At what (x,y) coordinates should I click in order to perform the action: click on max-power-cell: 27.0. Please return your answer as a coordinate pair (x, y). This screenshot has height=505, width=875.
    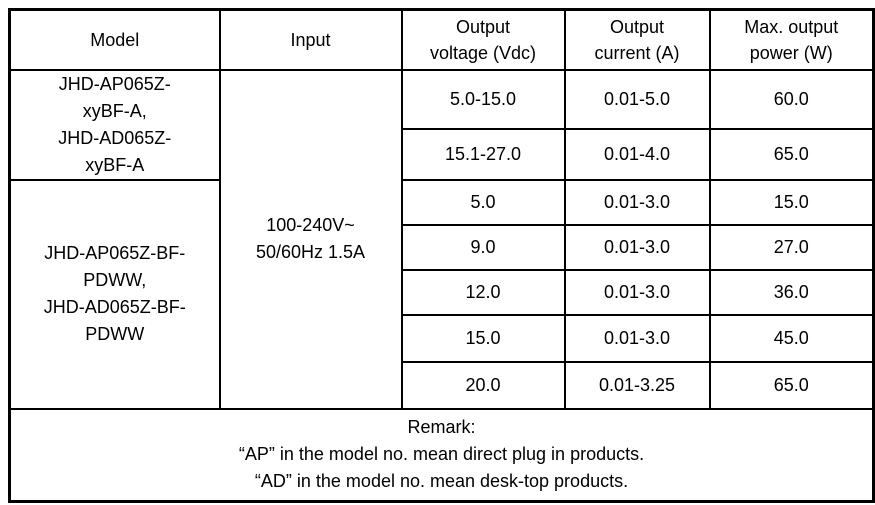
    Looking at the image, I should click on (791, 247).